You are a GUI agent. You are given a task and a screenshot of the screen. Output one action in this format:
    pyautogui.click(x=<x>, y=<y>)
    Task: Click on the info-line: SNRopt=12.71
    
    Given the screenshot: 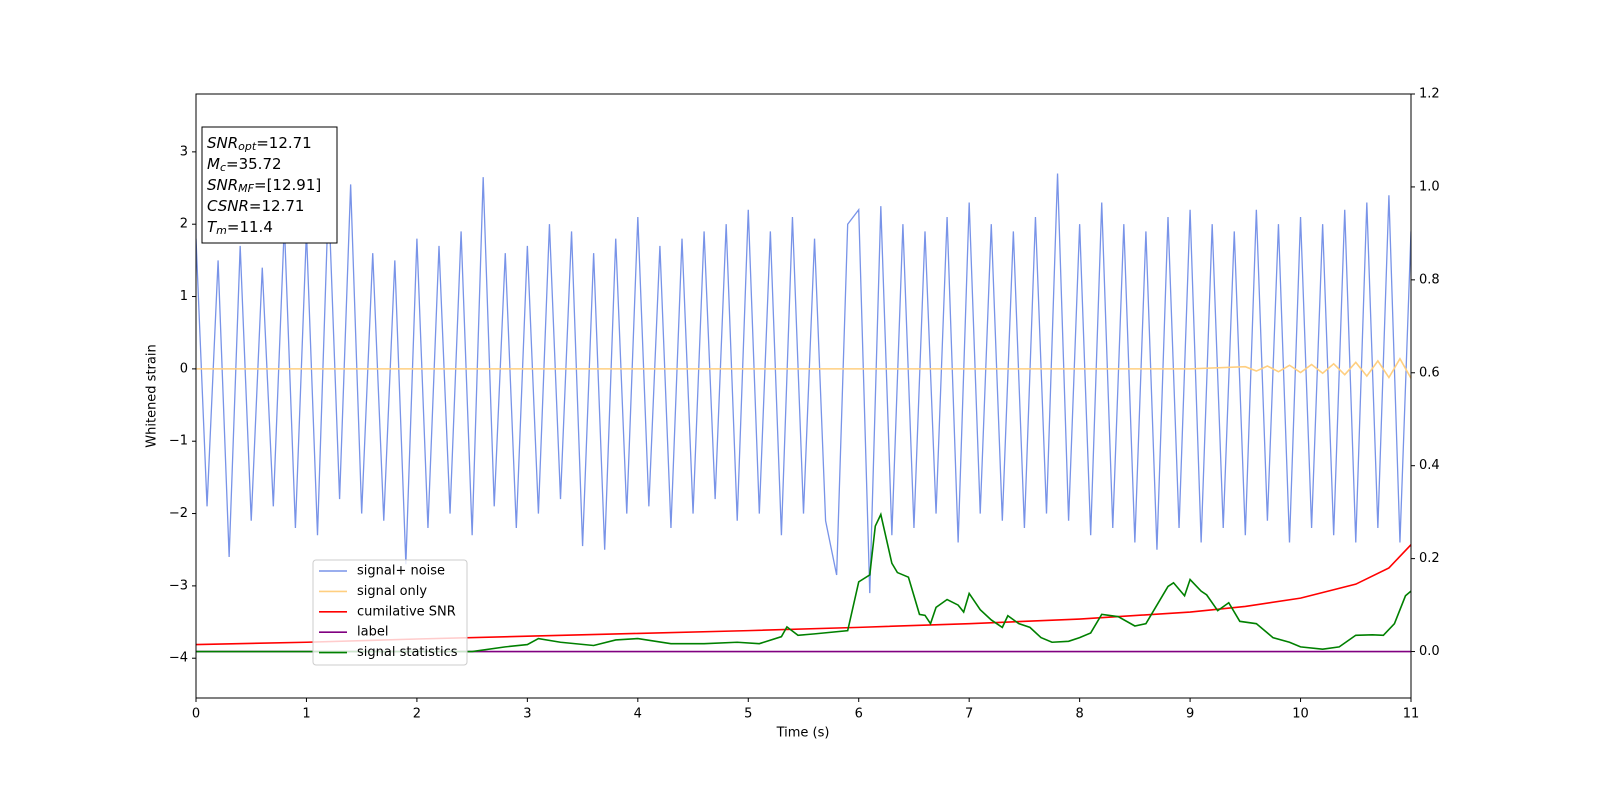 What is the action you would take?
    pyautogui.click(x=259, y=144)
    